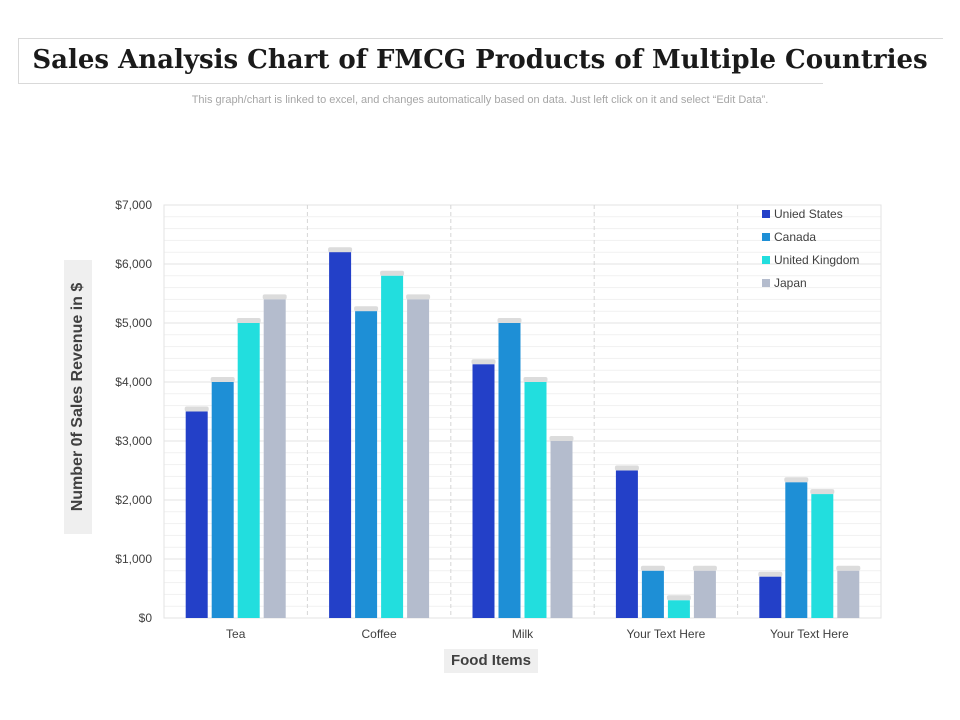 This screenshot has height=720, width=960. I want to click on y-tick-label: $6,000, so click(133, 264).